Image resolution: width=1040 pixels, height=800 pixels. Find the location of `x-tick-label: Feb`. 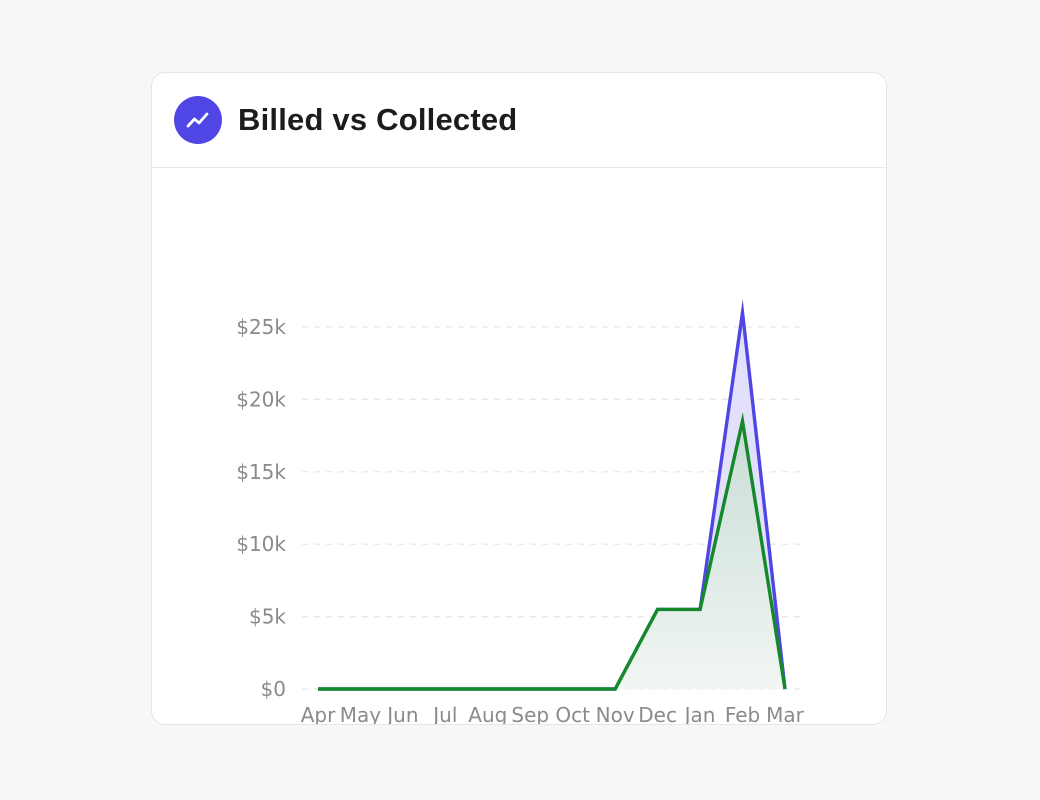

x-tick-label: Feb is located at coordinates (742, 714).